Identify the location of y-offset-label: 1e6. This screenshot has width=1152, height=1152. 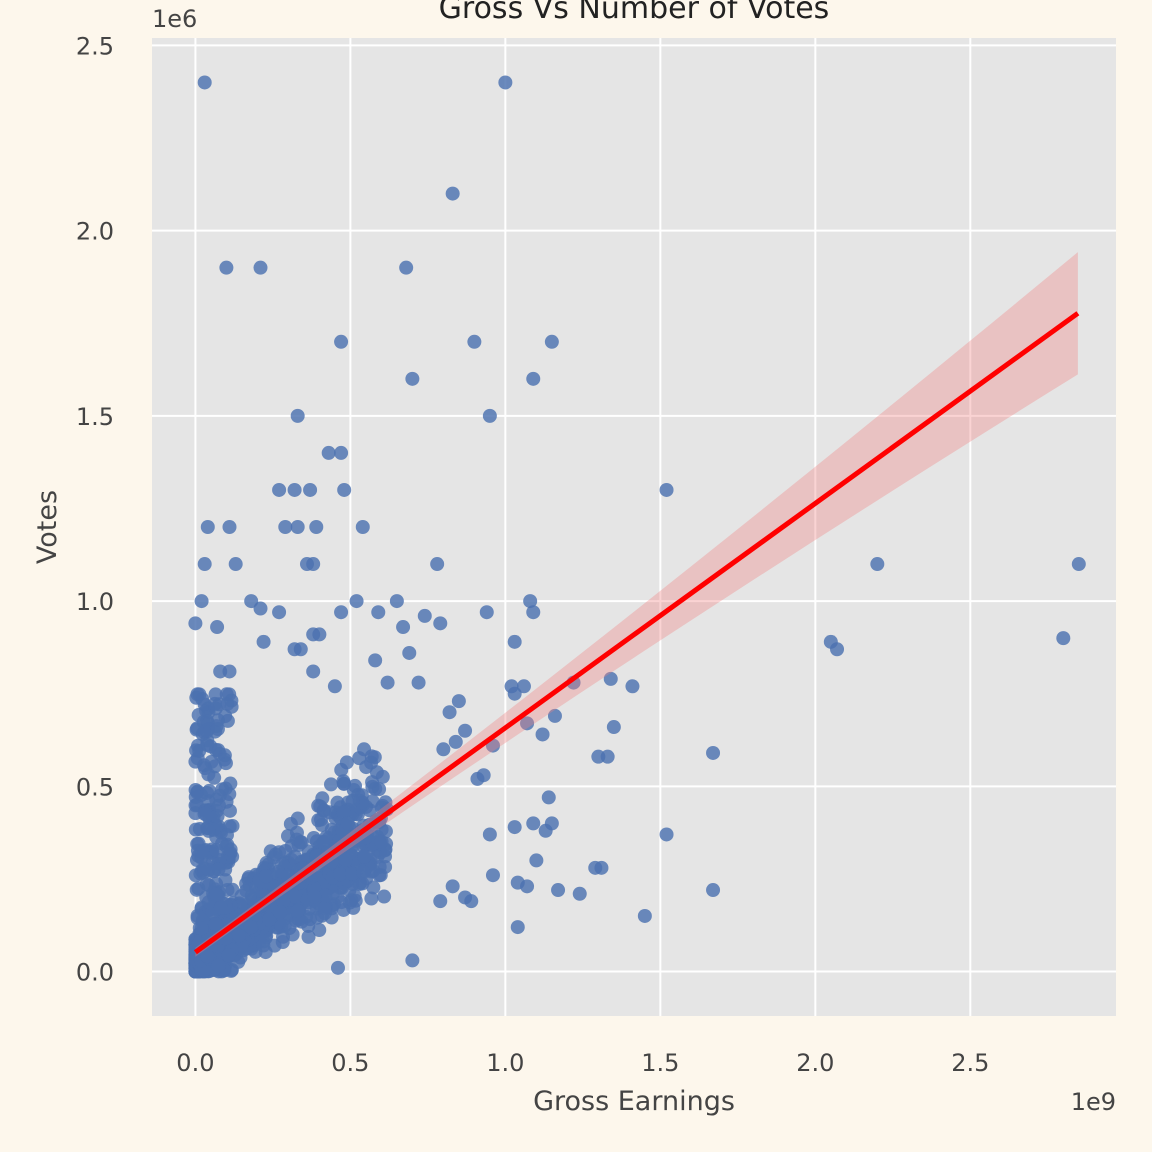
(174, 19).